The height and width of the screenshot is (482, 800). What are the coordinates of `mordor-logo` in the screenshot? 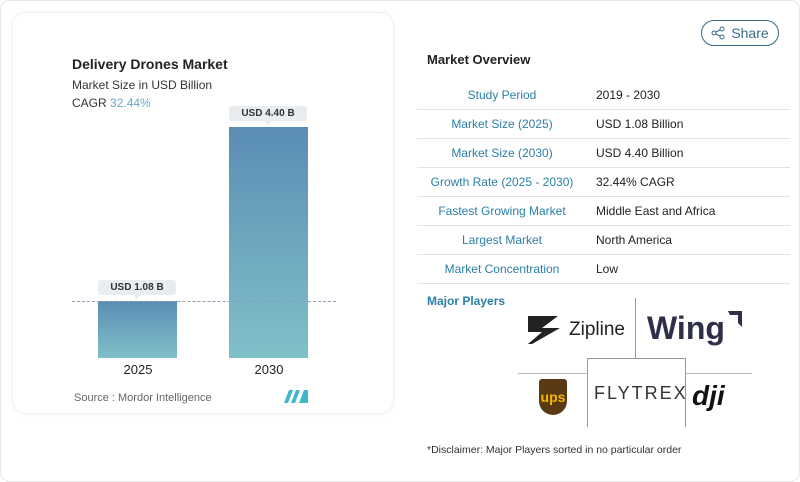 It's located at (296, 396).